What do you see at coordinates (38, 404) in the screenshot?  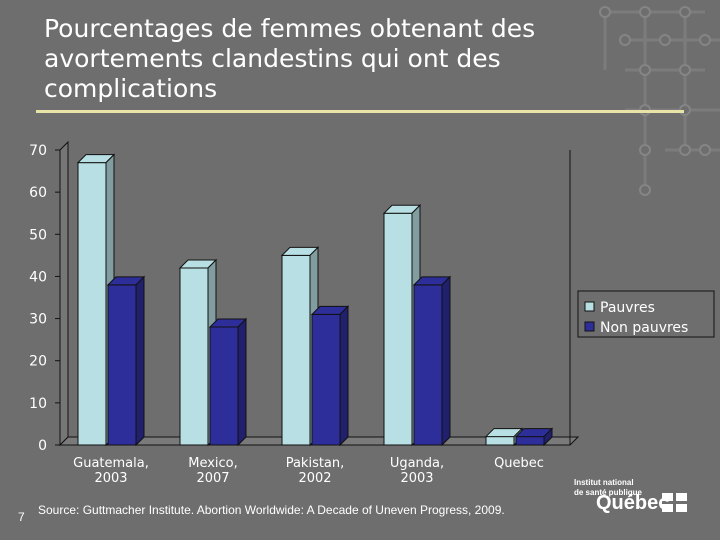 I see `y-tick-label: 10` at bounding box center [38, 404].